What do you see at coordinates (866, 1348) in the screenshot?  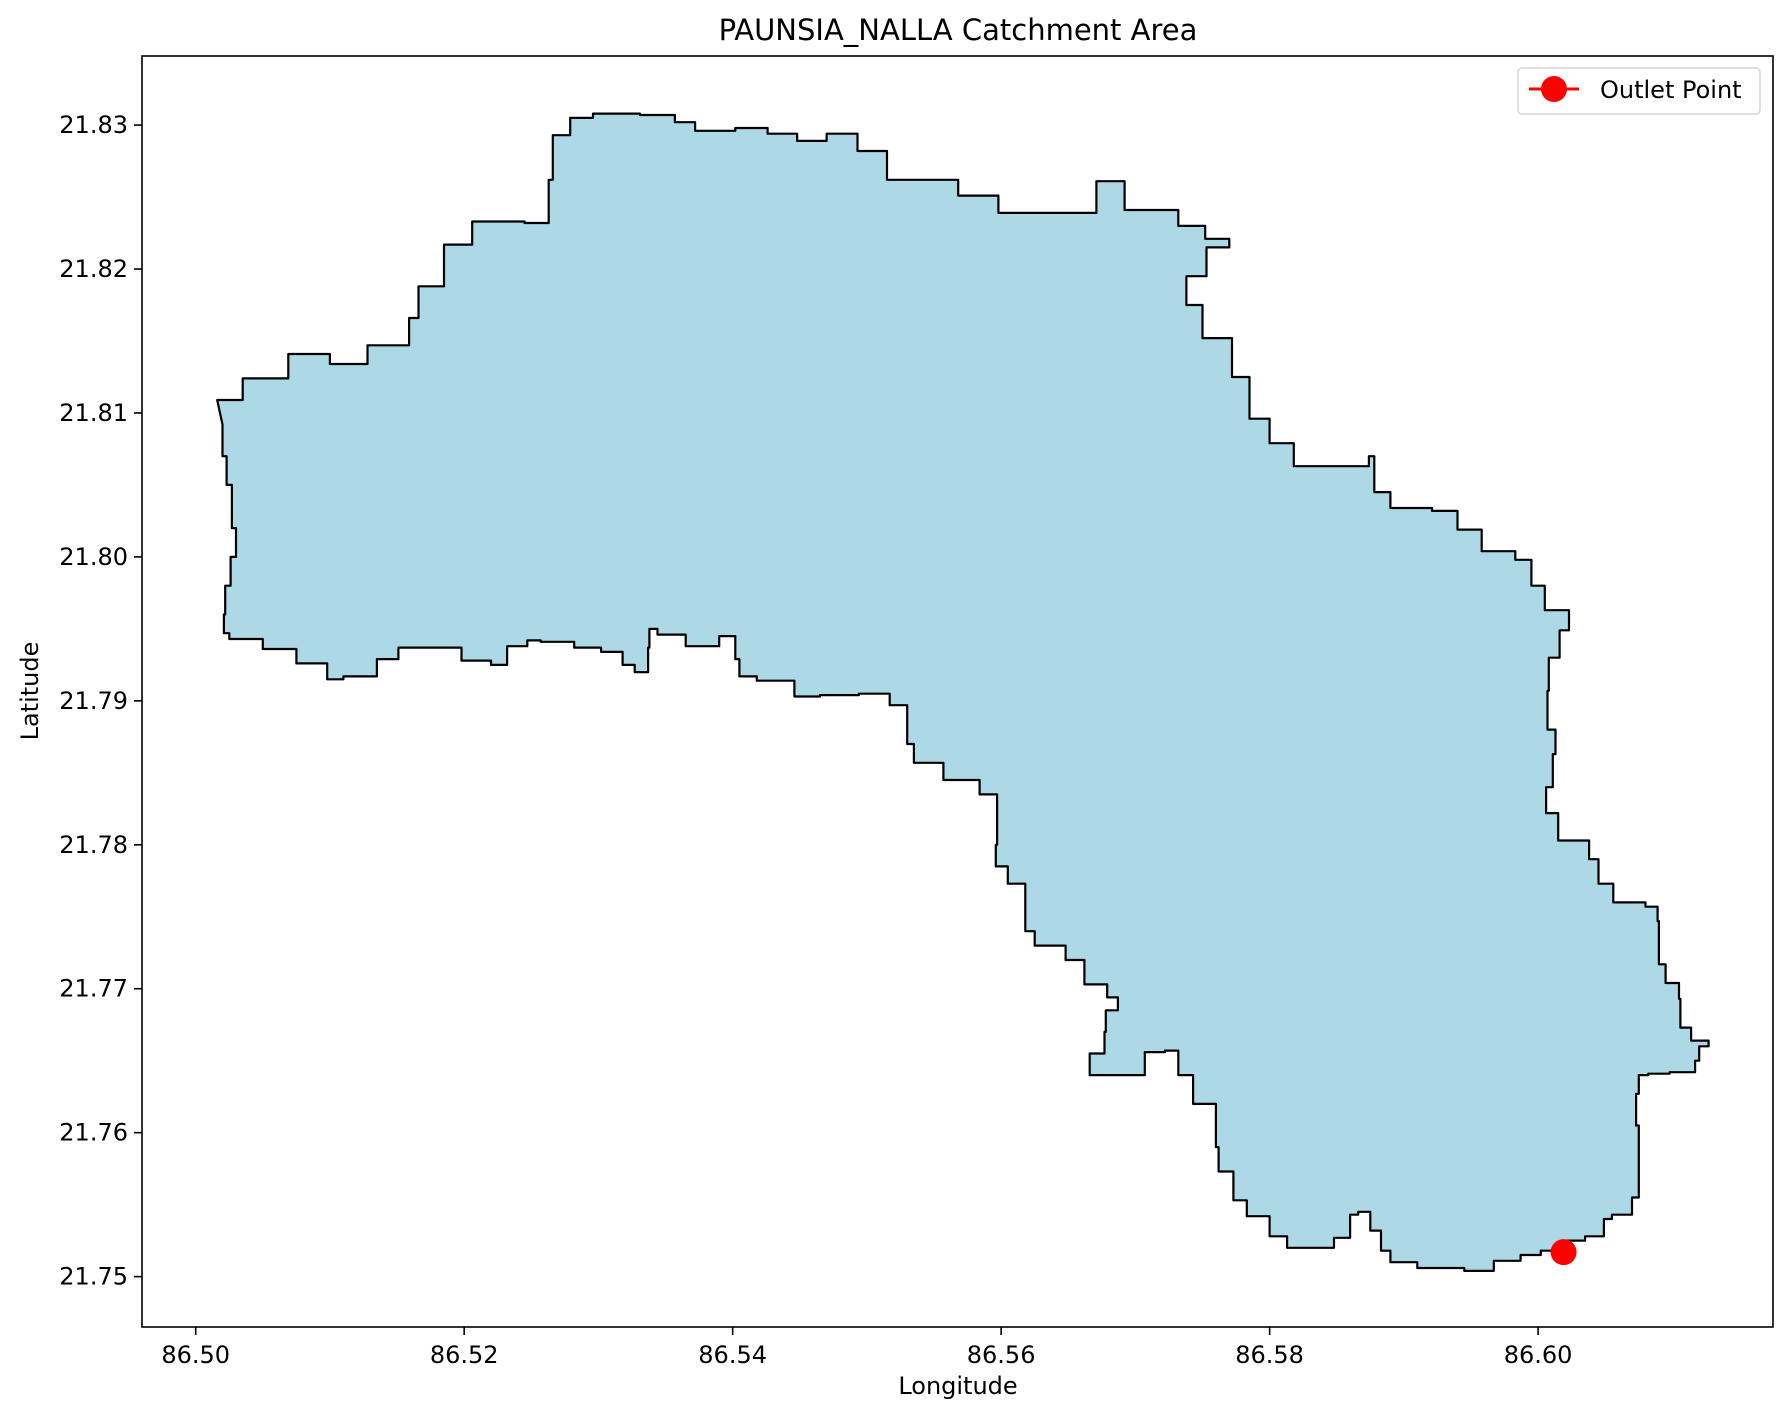 I see `x-axis-ticks: 86.50 86.52 86.54 86.56 86.58 86.60` at bounding box center [866, 1348].